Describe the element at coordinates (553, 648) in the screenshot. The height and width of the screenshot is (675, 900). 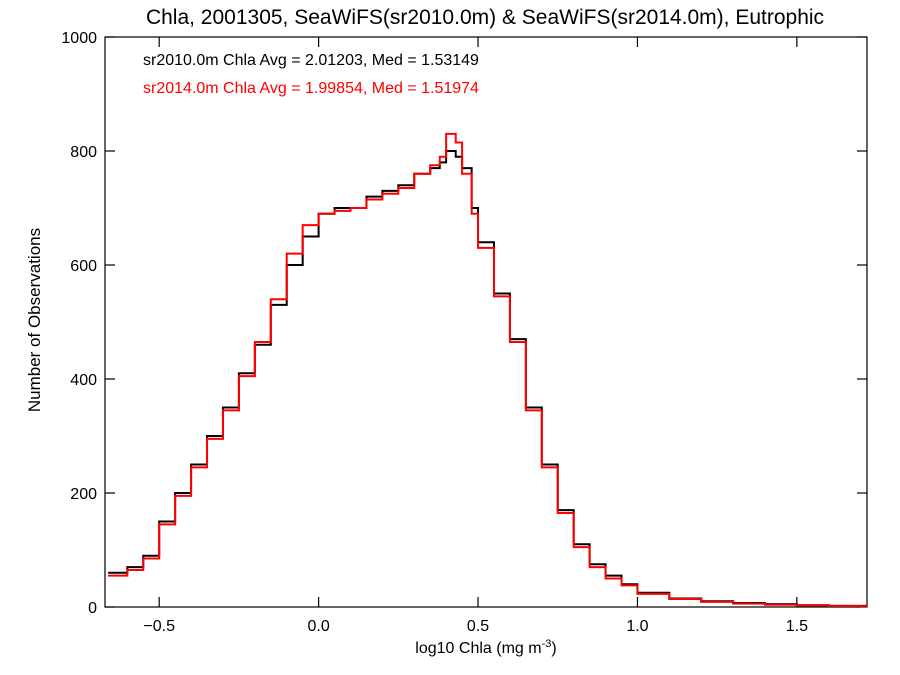
I see `x-axis-label-suffix: )` at that location.